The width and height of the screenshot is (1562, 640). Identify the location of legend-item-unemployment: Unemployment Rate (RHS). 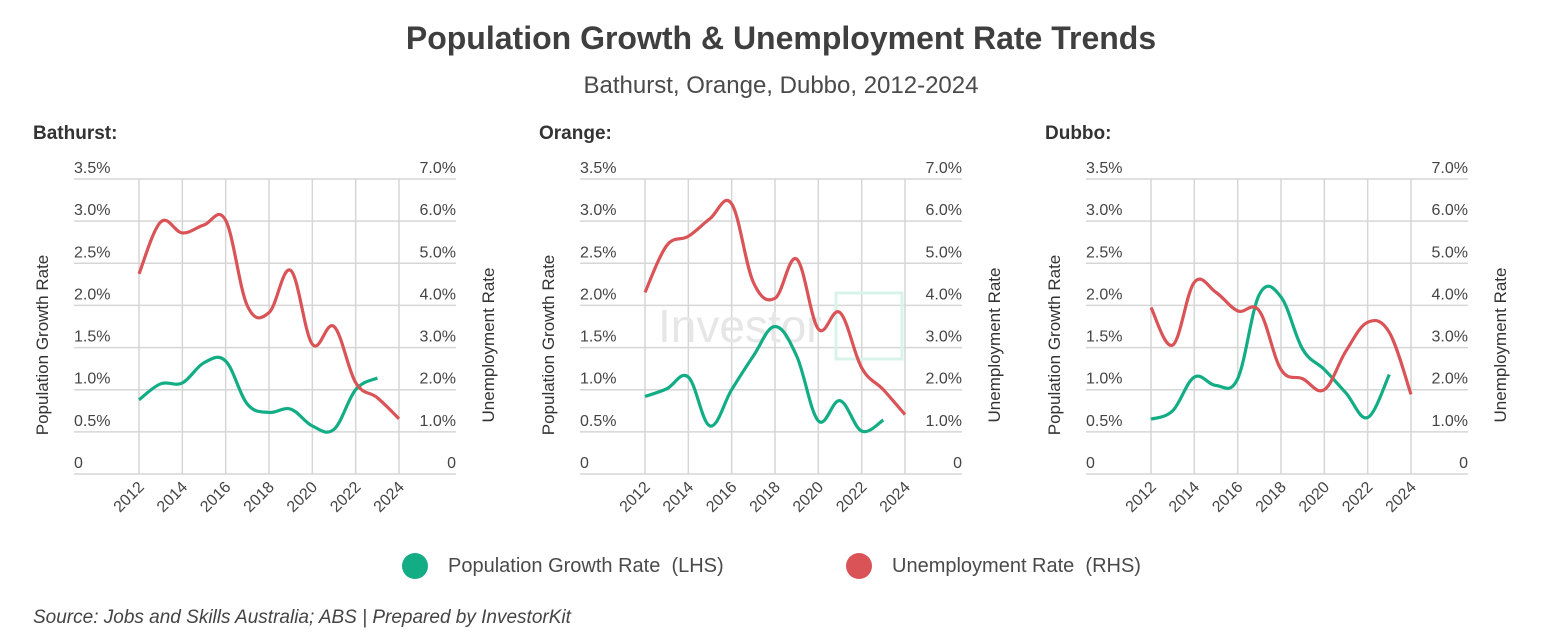
(993, 566).